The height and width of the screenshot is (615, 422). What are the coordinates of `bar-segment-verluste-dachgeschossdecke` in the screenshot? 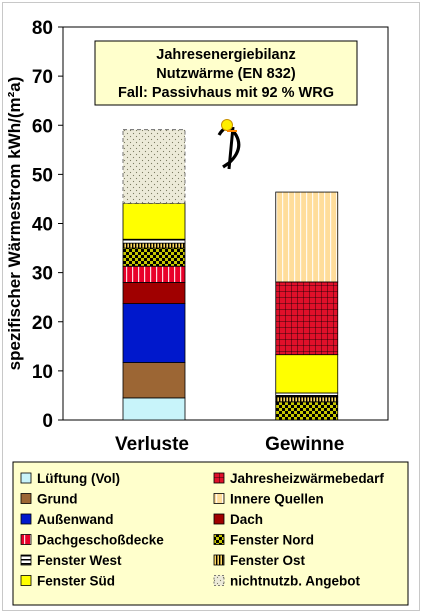 It's located at (154, 274).